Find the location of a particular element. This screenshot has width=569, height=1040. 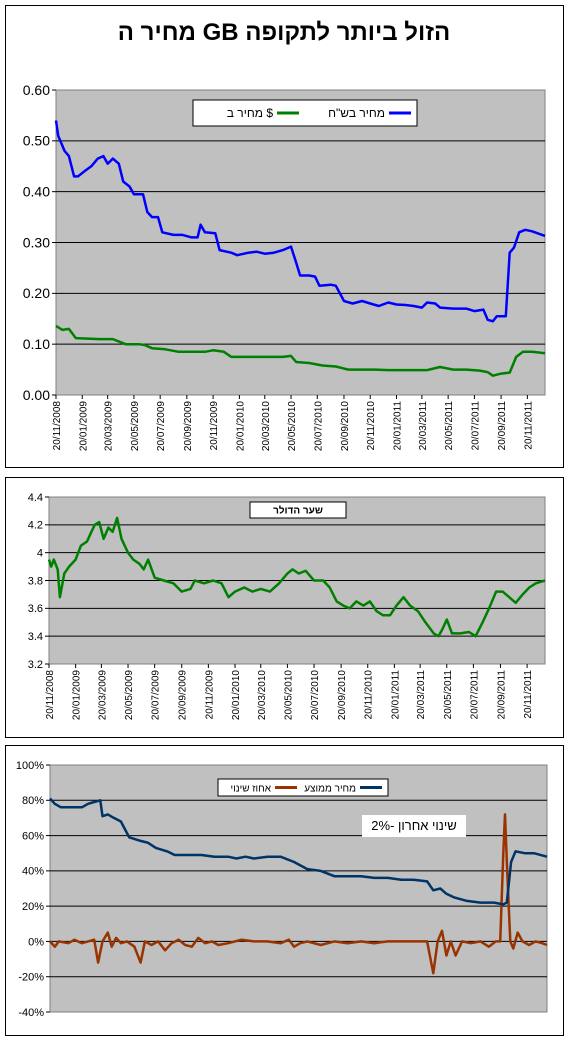

y-tick-label: 0.10 is located at coordinates (36, 344).